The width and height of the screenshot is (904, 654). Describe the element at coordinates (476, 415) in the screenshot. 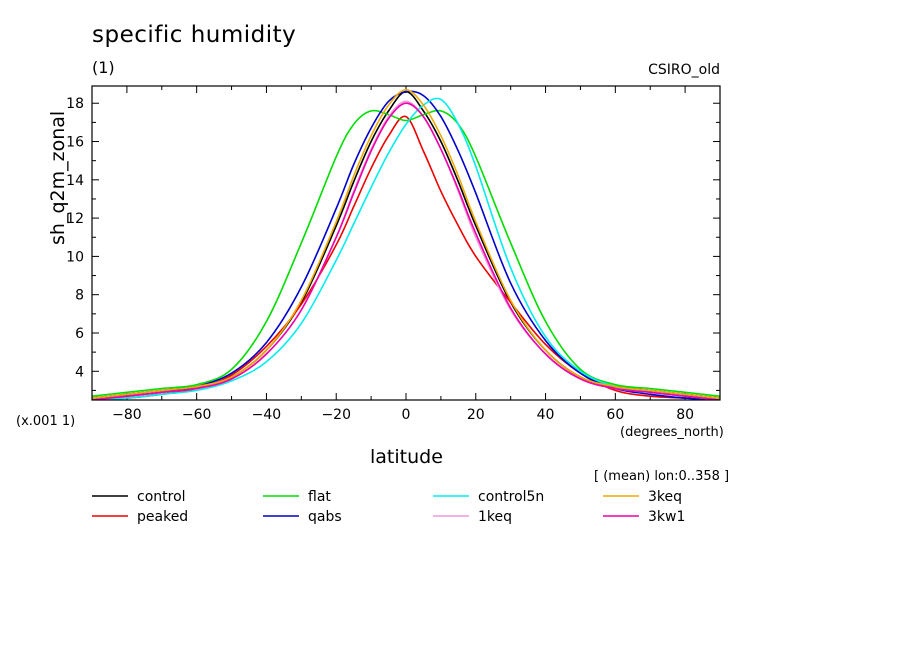

I see `x-tick-label: 20` at that location.